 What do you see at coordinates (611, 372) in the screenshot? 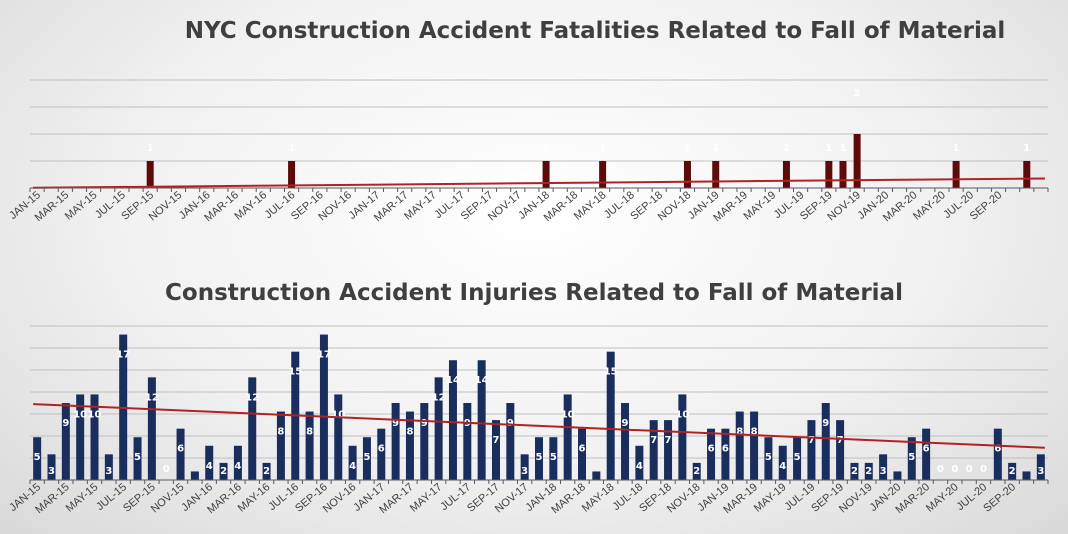
I see `data-label: 15` at bounding box center [611, 372].